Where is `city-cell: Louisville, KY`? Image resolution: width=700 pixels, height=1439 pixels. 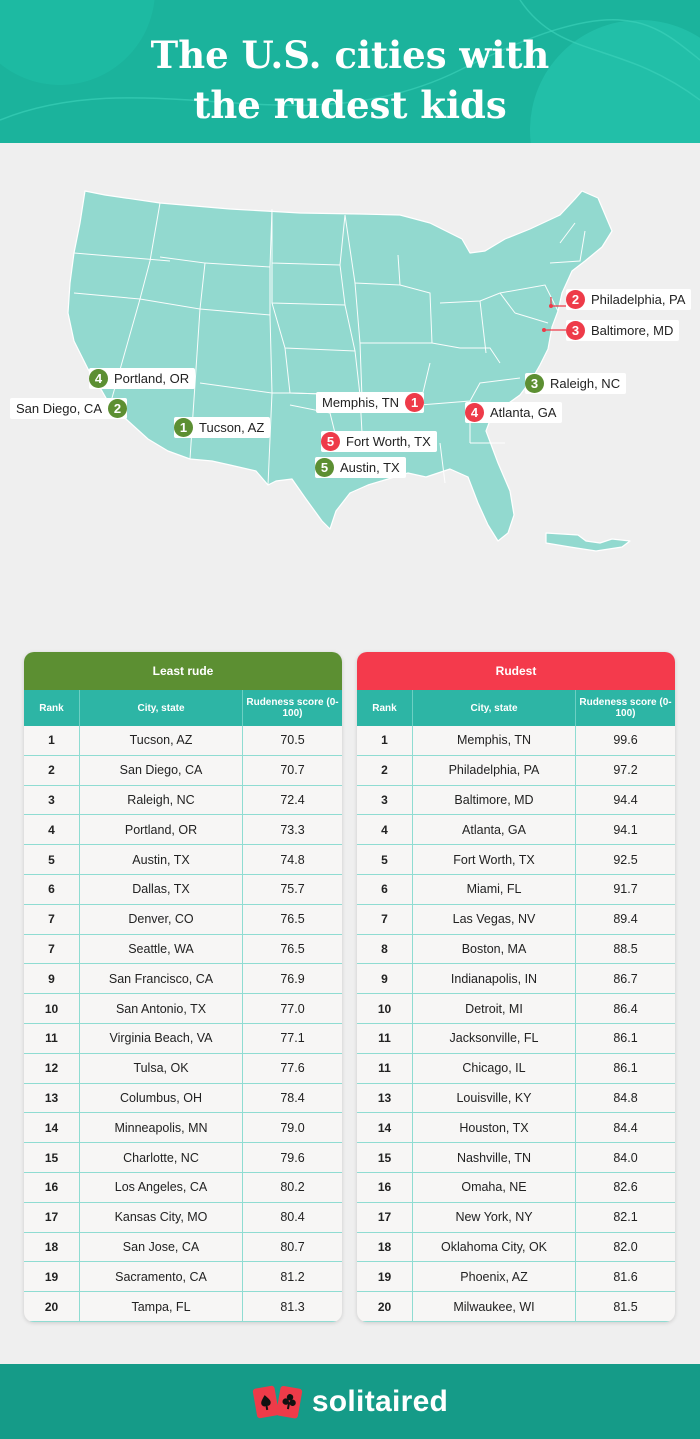
city-cell: Louisville, KY is located at coordinates (494, 1098).